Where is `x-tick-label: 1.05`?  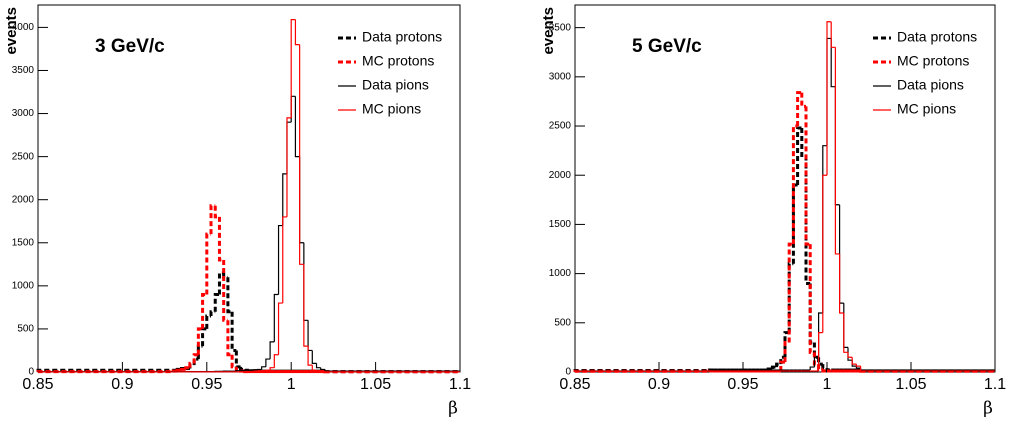 x-tick-label: 1.05 is located at coordinates (910, 384).